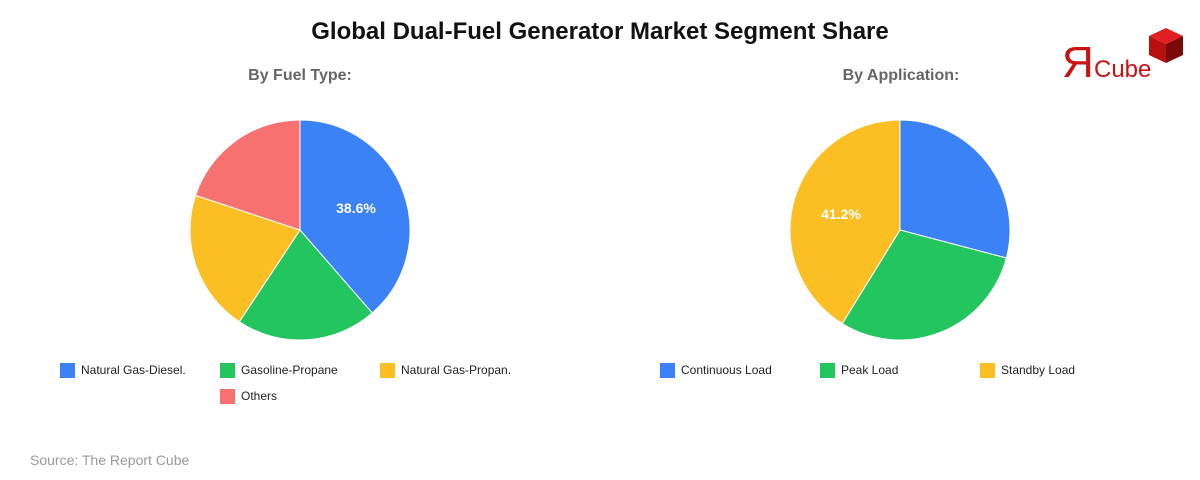 This screenshot has width=1200, height=480. I want to click on legend-item-standby-load: Standby Load, so click(1027, 370).